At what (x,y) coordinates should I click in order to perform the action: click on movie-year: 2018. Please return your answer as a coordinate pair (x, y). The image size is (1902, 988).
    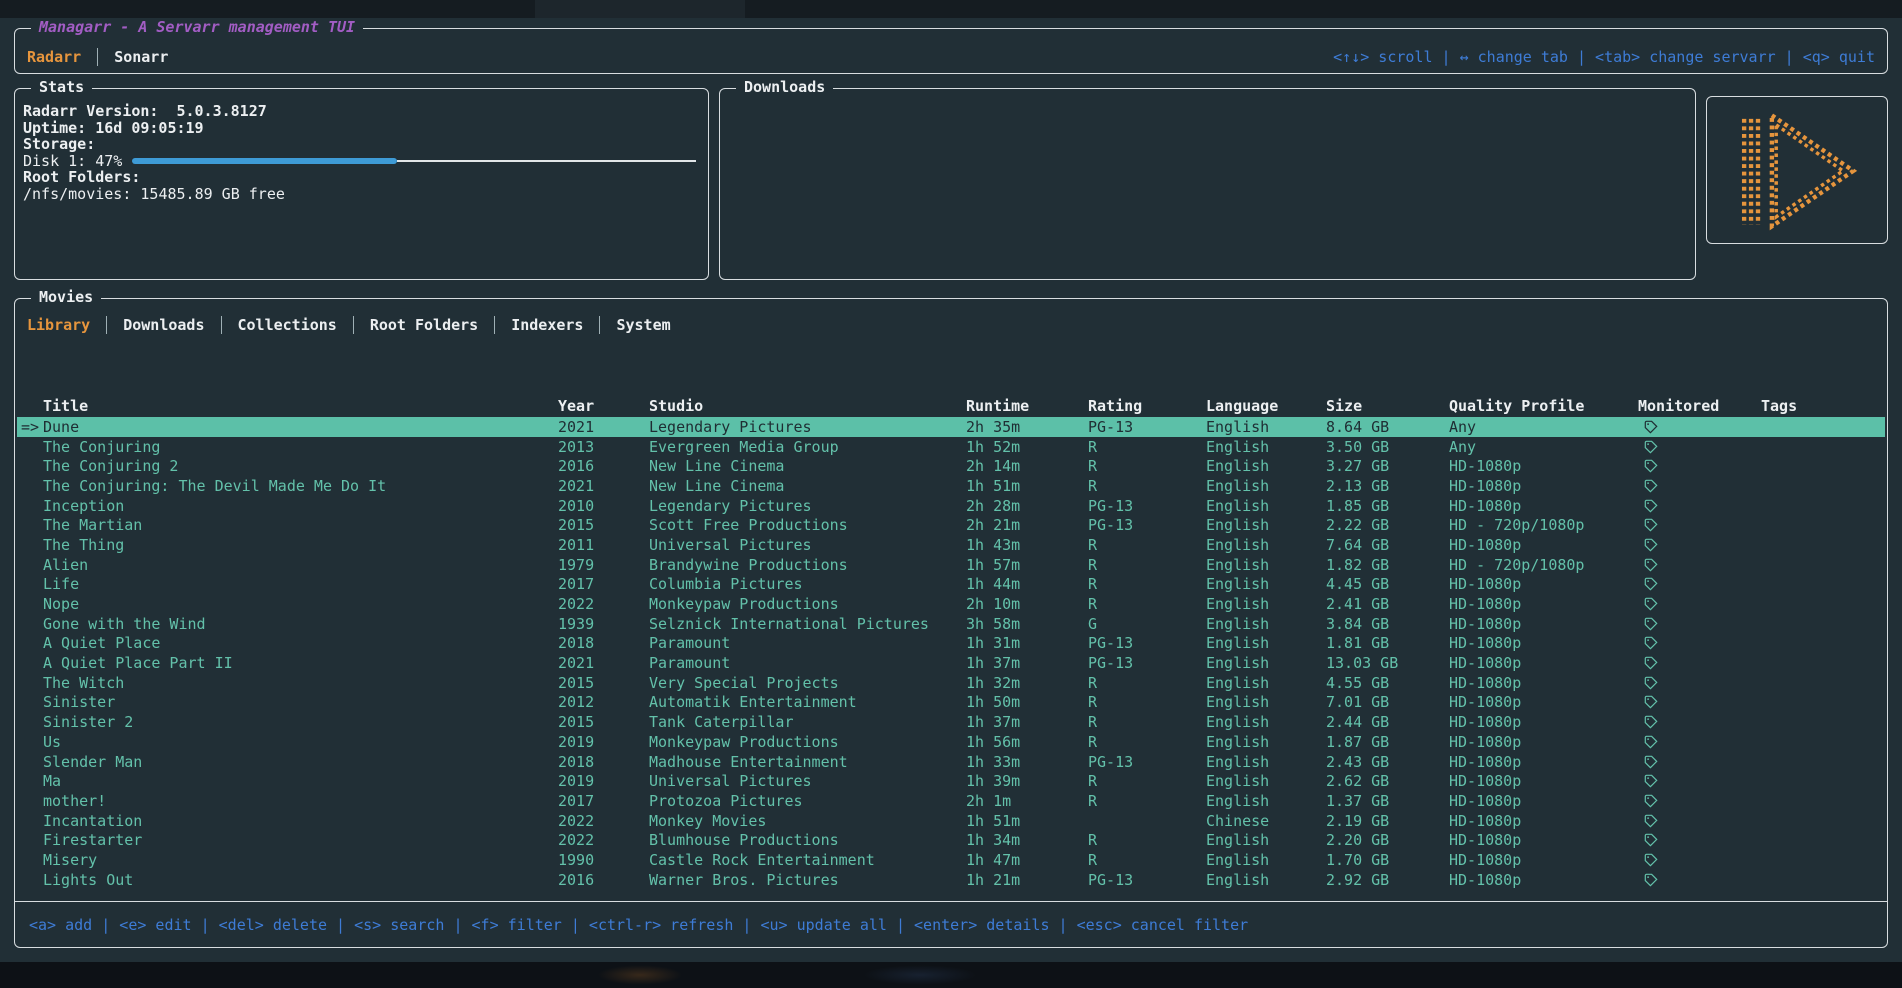
    Looking at the image, I should click on (576, 643).